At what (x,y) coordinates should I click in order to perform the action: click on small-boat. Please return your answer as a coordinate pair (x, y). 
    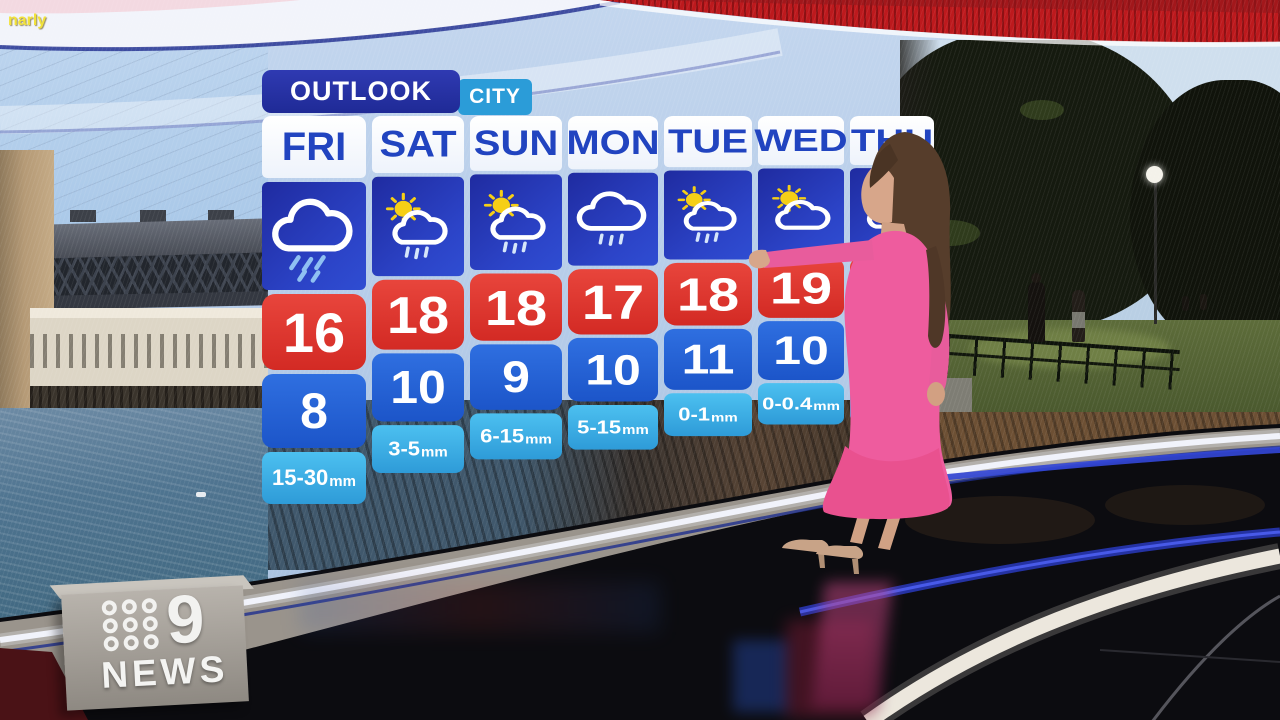
    Looking at the image, I should click on (201, 494).